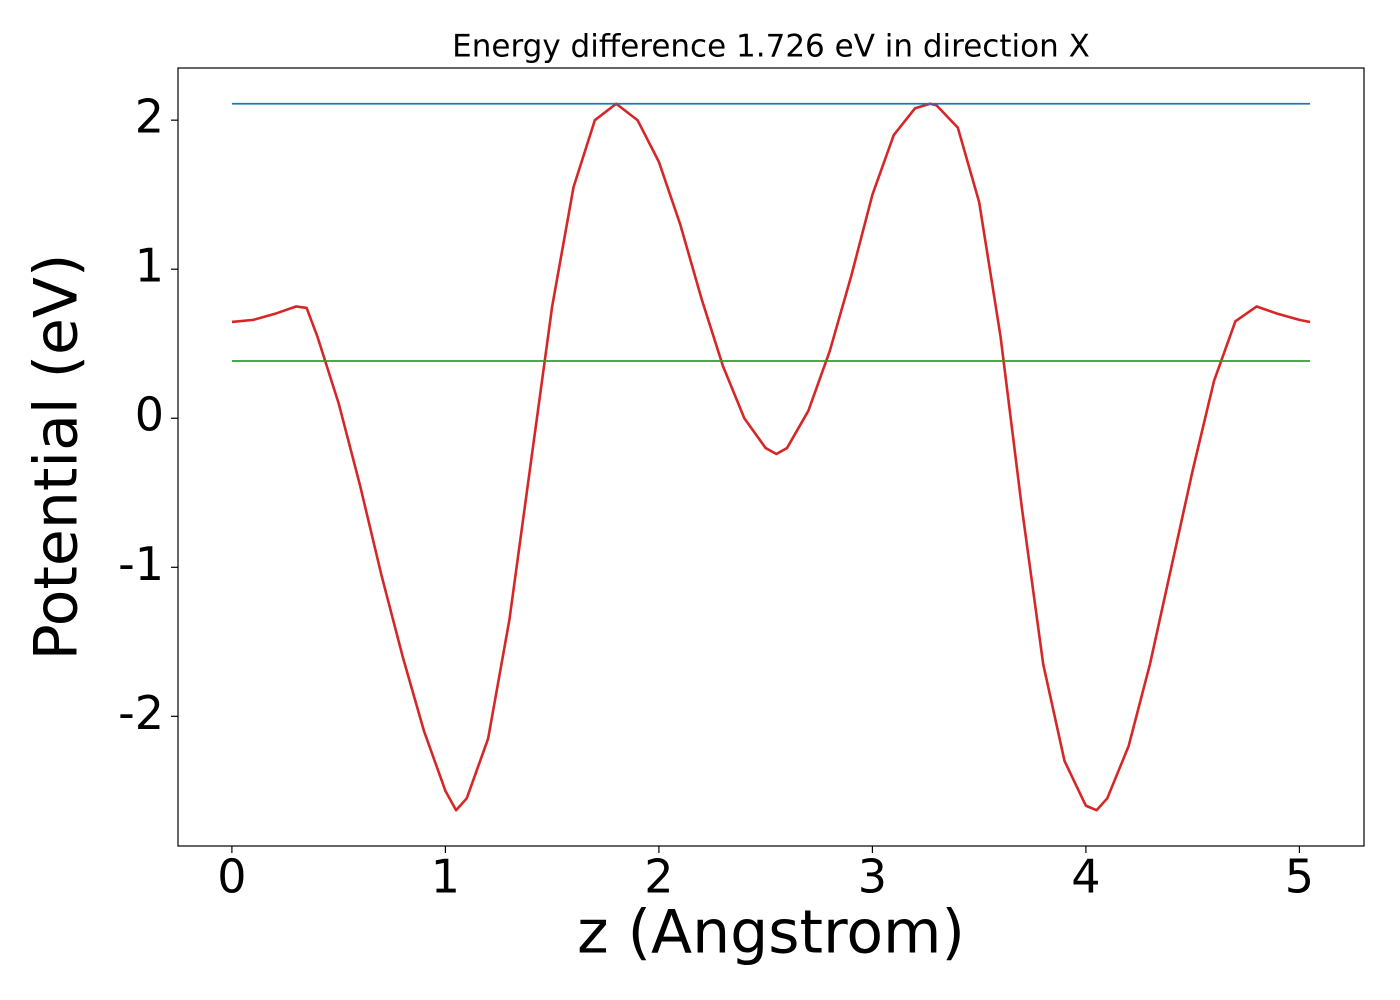 The width and height of the screenshot is (1400, 1000). I want to click on y-tick-label: -1, so click(141, 564).